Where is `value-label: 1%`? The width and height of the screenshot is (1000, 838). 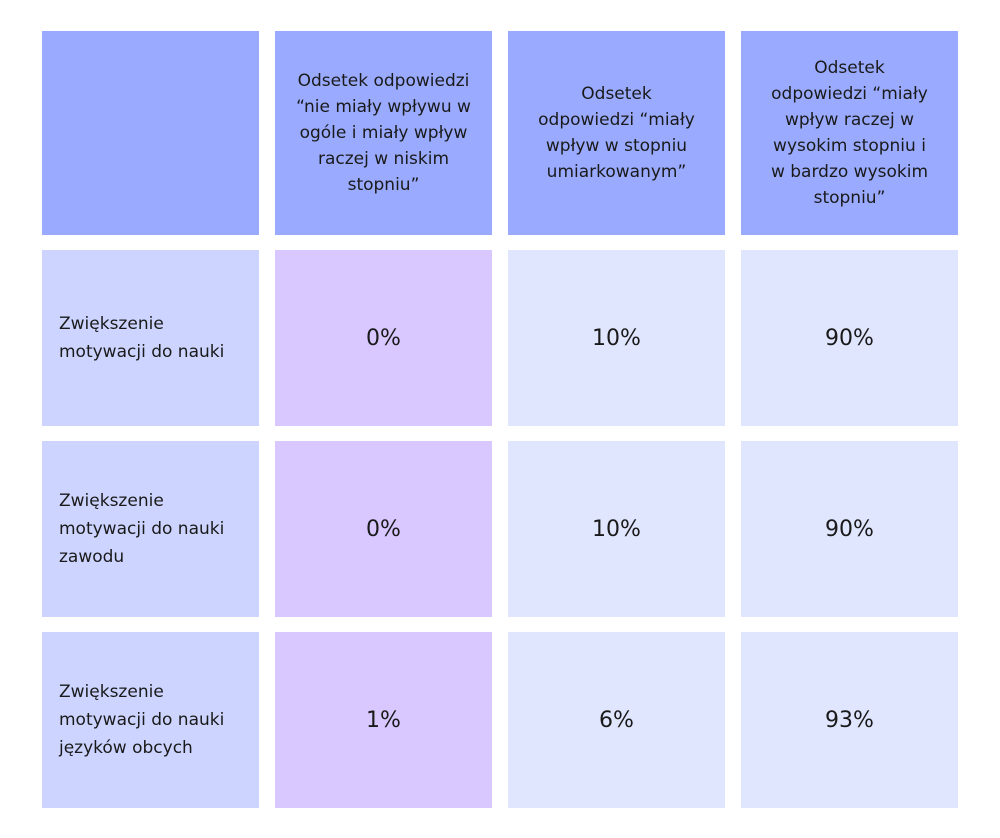
value-label: 1% is located at coordinates (383, 720).